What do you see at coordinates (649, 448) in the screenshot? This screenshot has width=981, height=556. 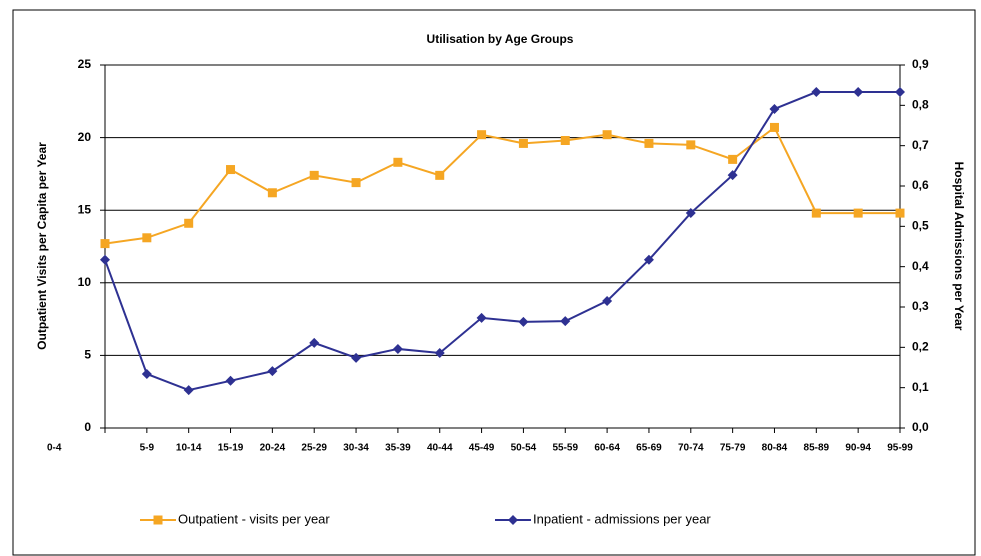 I see `x-tick-label: 65-69` at bounding box center [649, 448].